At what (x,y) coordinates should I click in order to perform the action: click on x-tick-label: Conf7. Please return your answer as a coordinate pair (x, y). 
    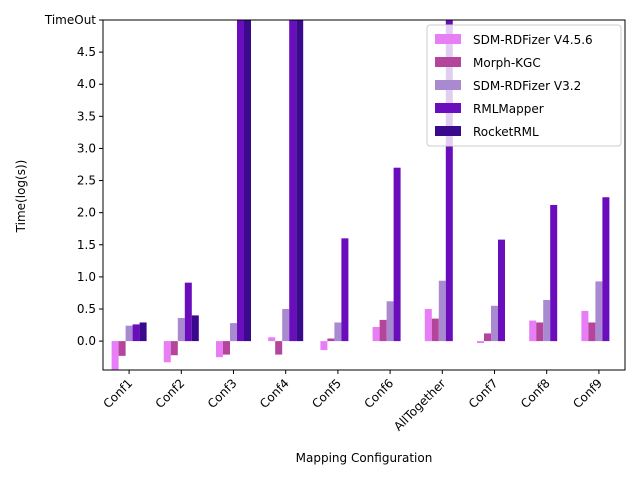
    Looking at the image, I should click on (483, 393).